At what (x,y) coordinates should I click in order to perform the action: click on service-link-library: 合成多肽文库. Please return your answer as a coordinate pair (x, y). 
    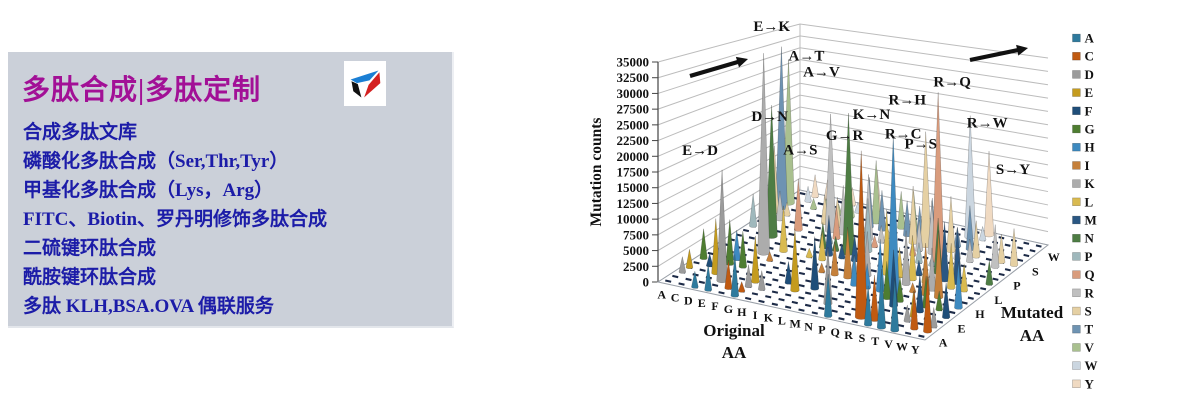
    Looking at the image, I should click on (80, 132).